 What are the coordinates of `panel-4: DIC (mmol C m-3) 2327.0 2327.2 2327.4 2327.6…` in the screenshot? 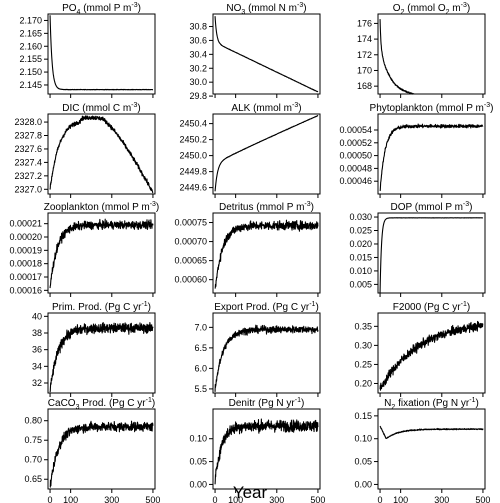 It's located at (85, 150).